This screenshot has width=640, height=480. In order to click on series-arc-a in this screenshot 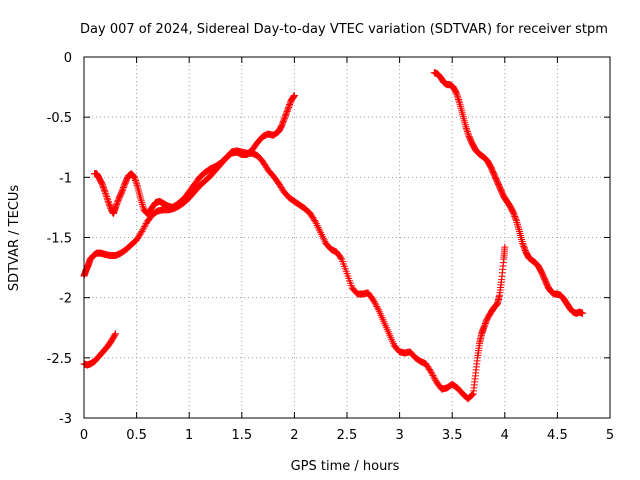, I will do `click(100, 349)`.